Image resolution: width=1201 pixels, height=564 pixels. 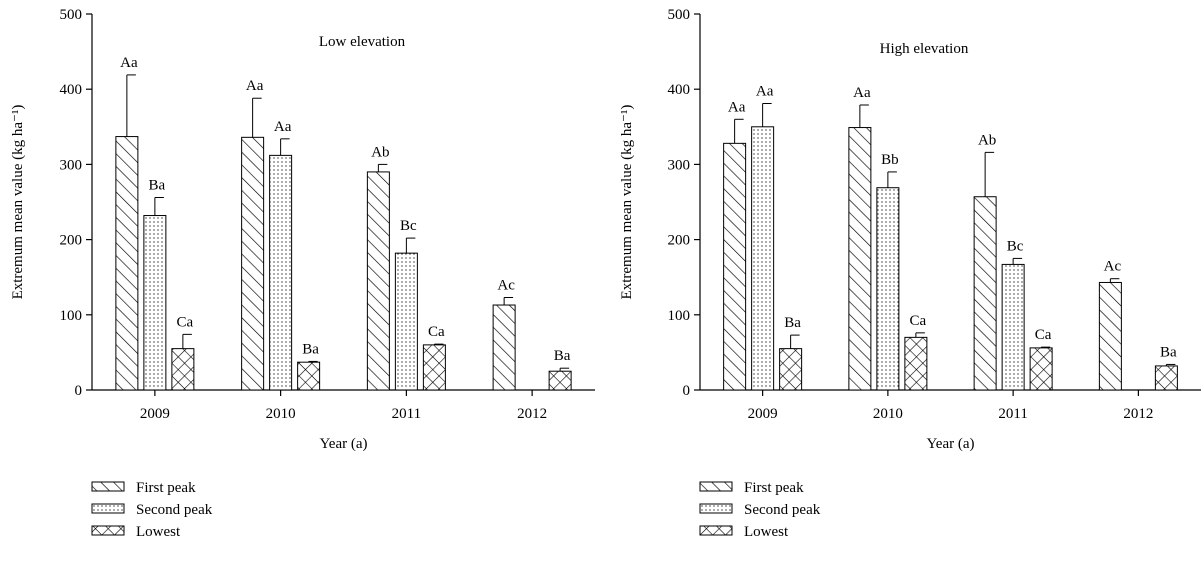 What do you see at coordinates (924, 49) in the screenshot?
I see `chart-title: High elevation` at bounding box center [924, 49].